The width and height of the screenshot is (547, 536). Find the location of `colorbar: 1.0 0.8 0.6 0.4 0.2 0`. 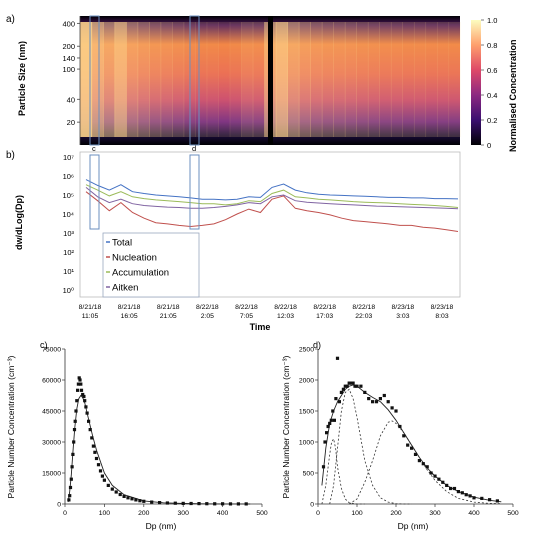

colorbar: 1.0 0.8 0.6 0.4 0.2 0 is located at coordinates (484, 83).